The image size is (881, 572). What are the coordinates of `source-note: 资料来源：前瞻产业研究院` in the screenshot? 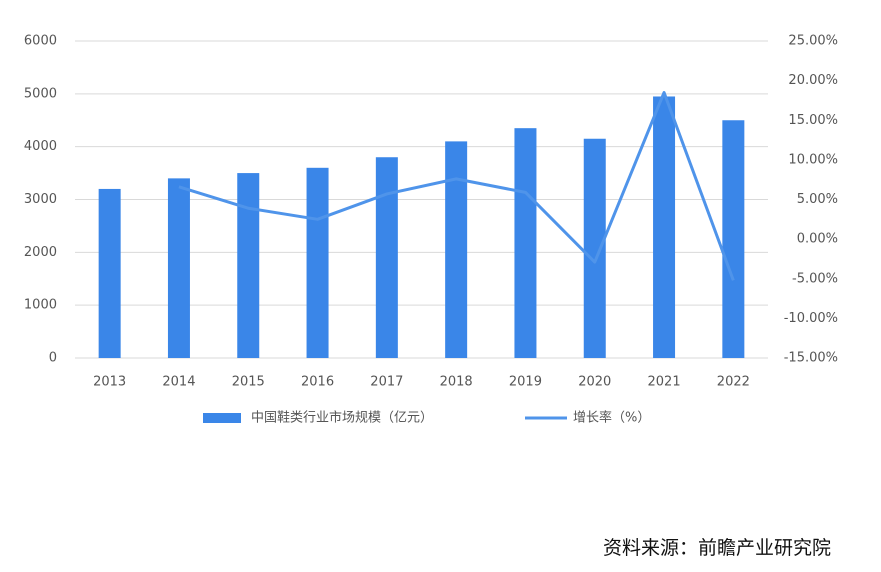 It's located at (717, 548).